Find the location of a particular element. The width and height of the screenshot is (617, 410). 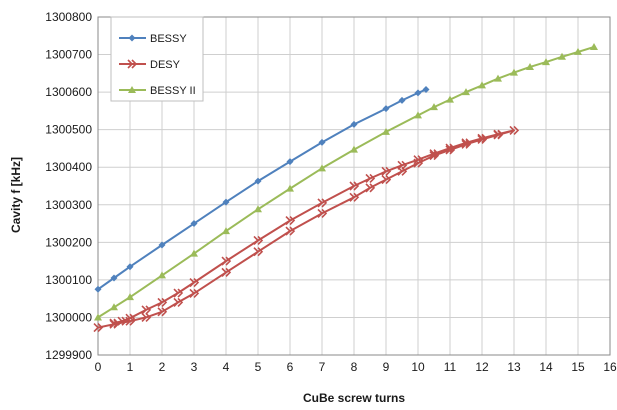

y-tick-label: 1300000 is located at coordinates (68, 317).